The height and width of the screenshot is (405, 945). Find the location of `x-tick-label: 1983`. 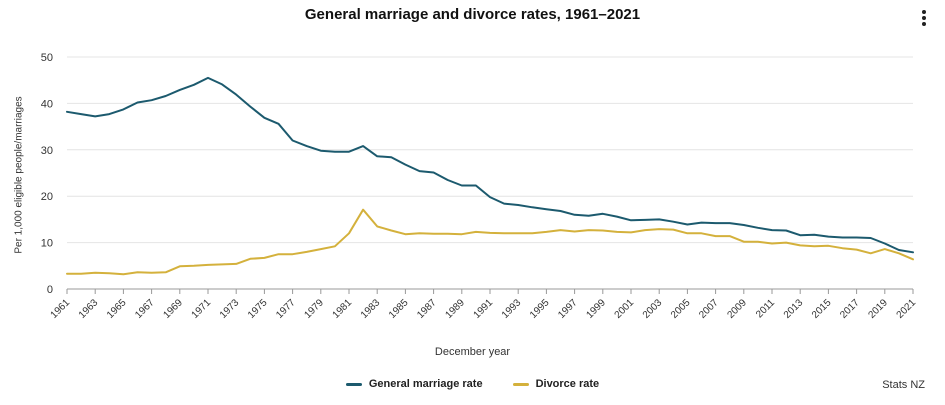

x-tick-label: 1983 is located at coordinates (371, 309).